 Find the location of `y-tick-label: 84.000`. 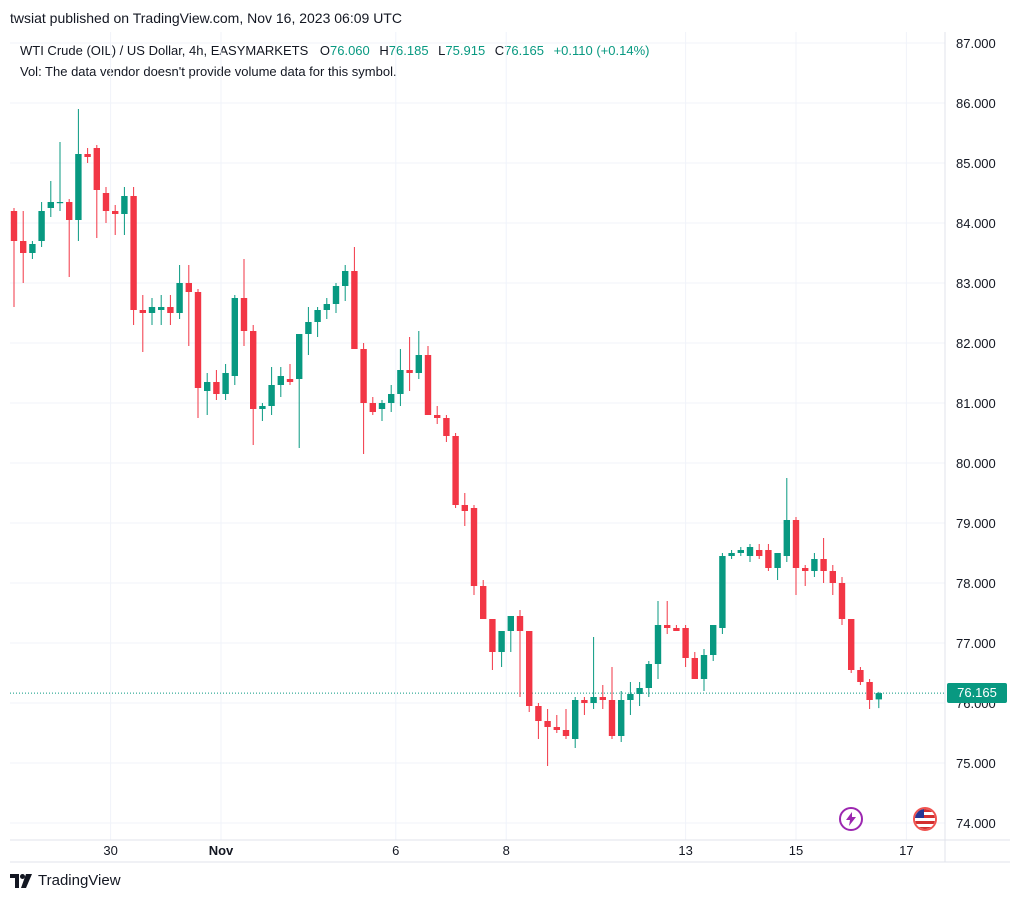

y-tick-label: 84.000 is located at coordinates (976, 223).